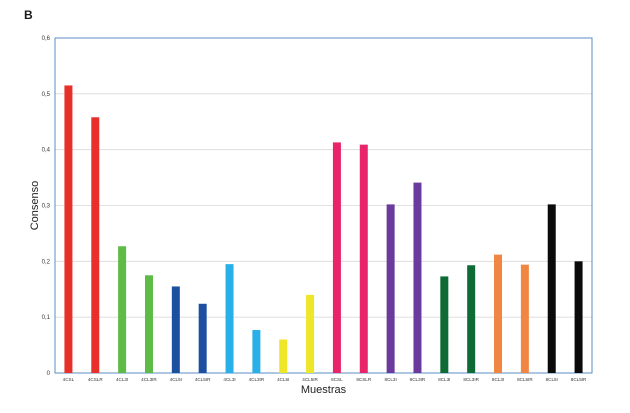 The image size is (630, 413). I want to click on y-tick-label: 0,4, so click(46, 151).